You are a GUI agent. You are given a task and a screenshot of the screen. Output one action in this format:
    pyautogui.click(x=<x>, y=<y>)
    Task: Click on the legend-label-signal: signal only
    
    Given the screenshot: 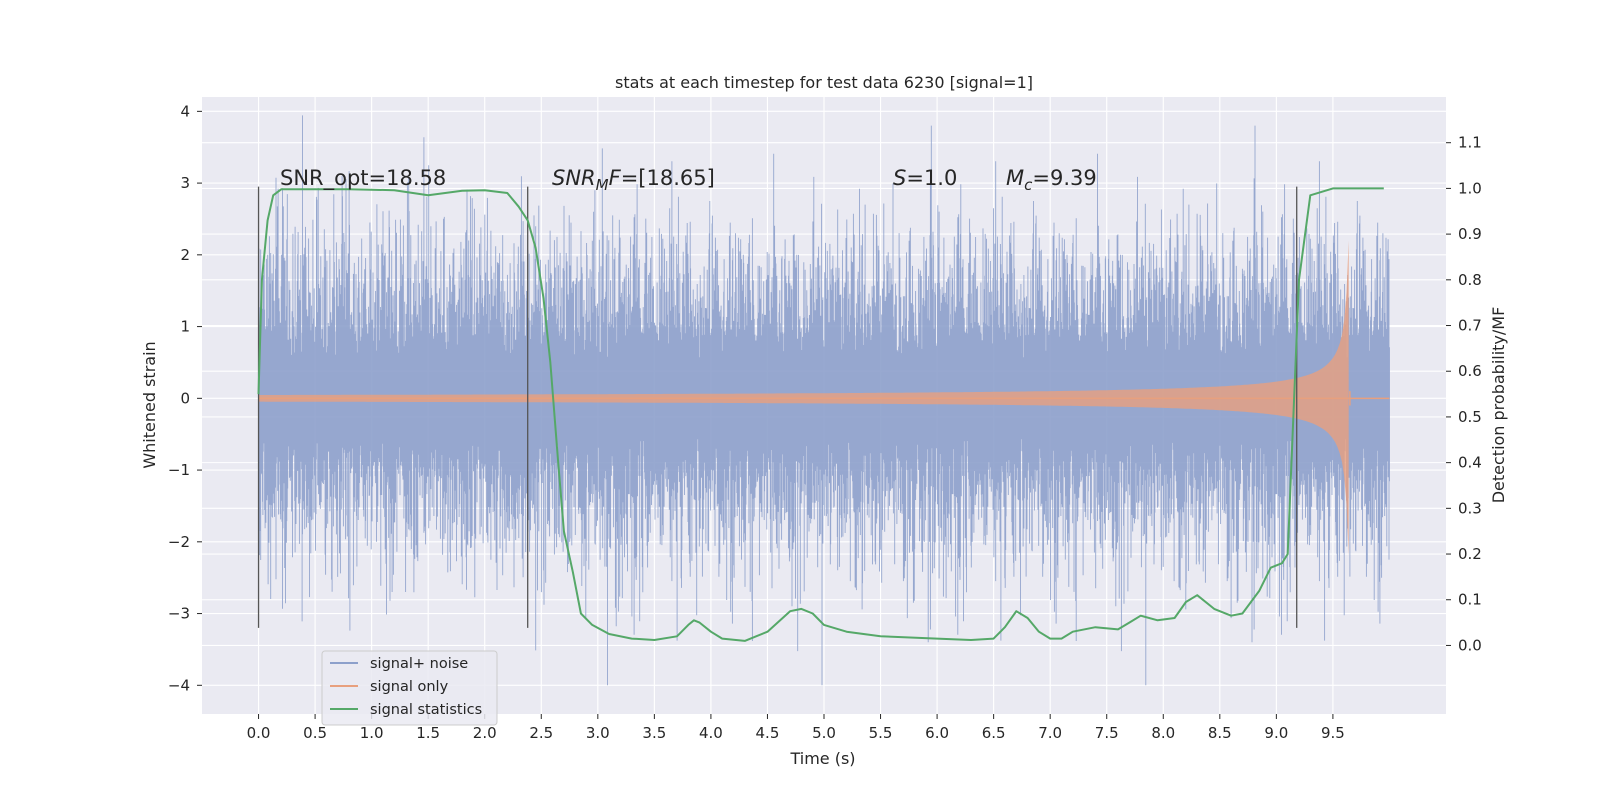 What is the action you would take?
    pyautogui.click(x=409, y=687)
    